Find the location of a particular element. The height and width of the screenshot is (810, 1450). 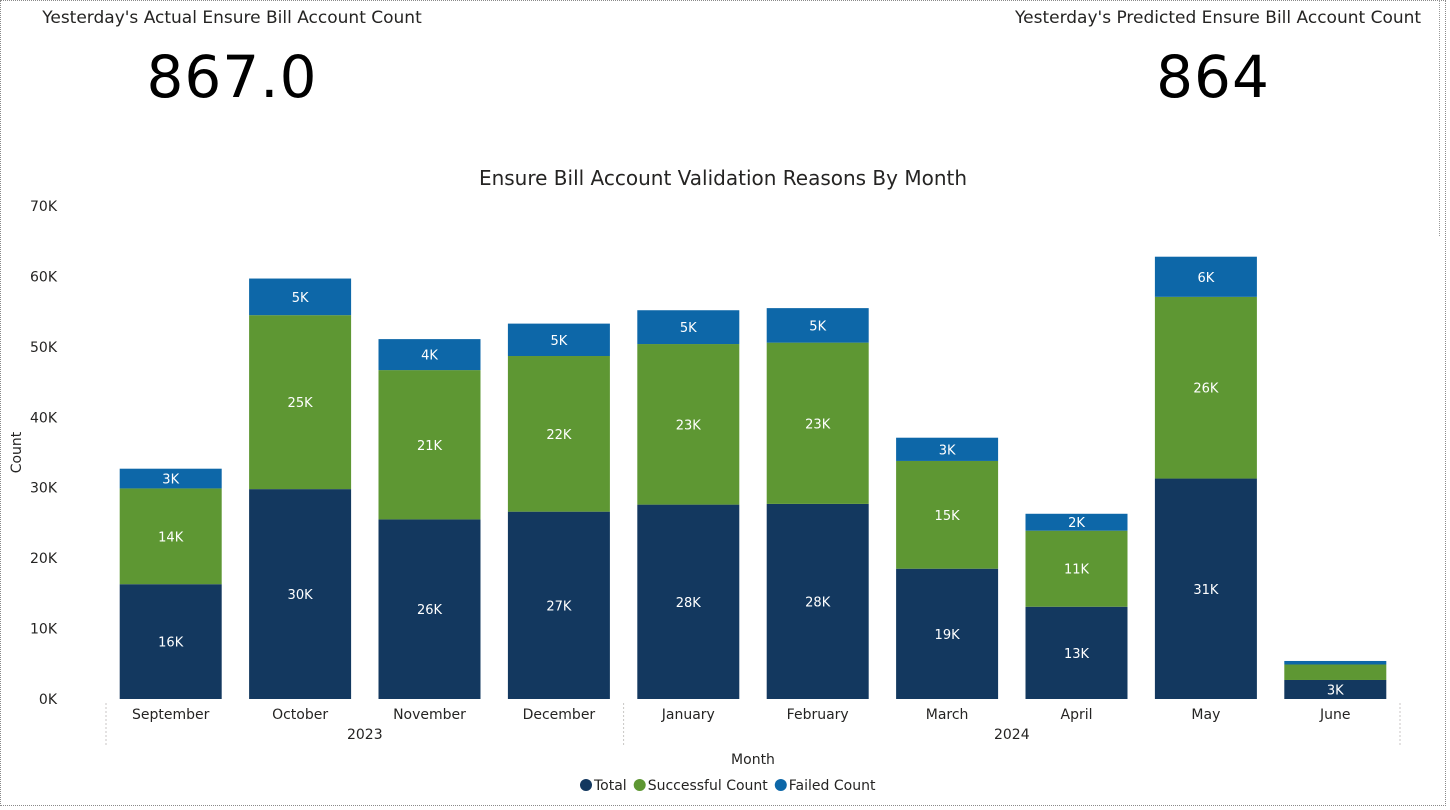

legend-marker-successful is located at coordinates (639, 785).